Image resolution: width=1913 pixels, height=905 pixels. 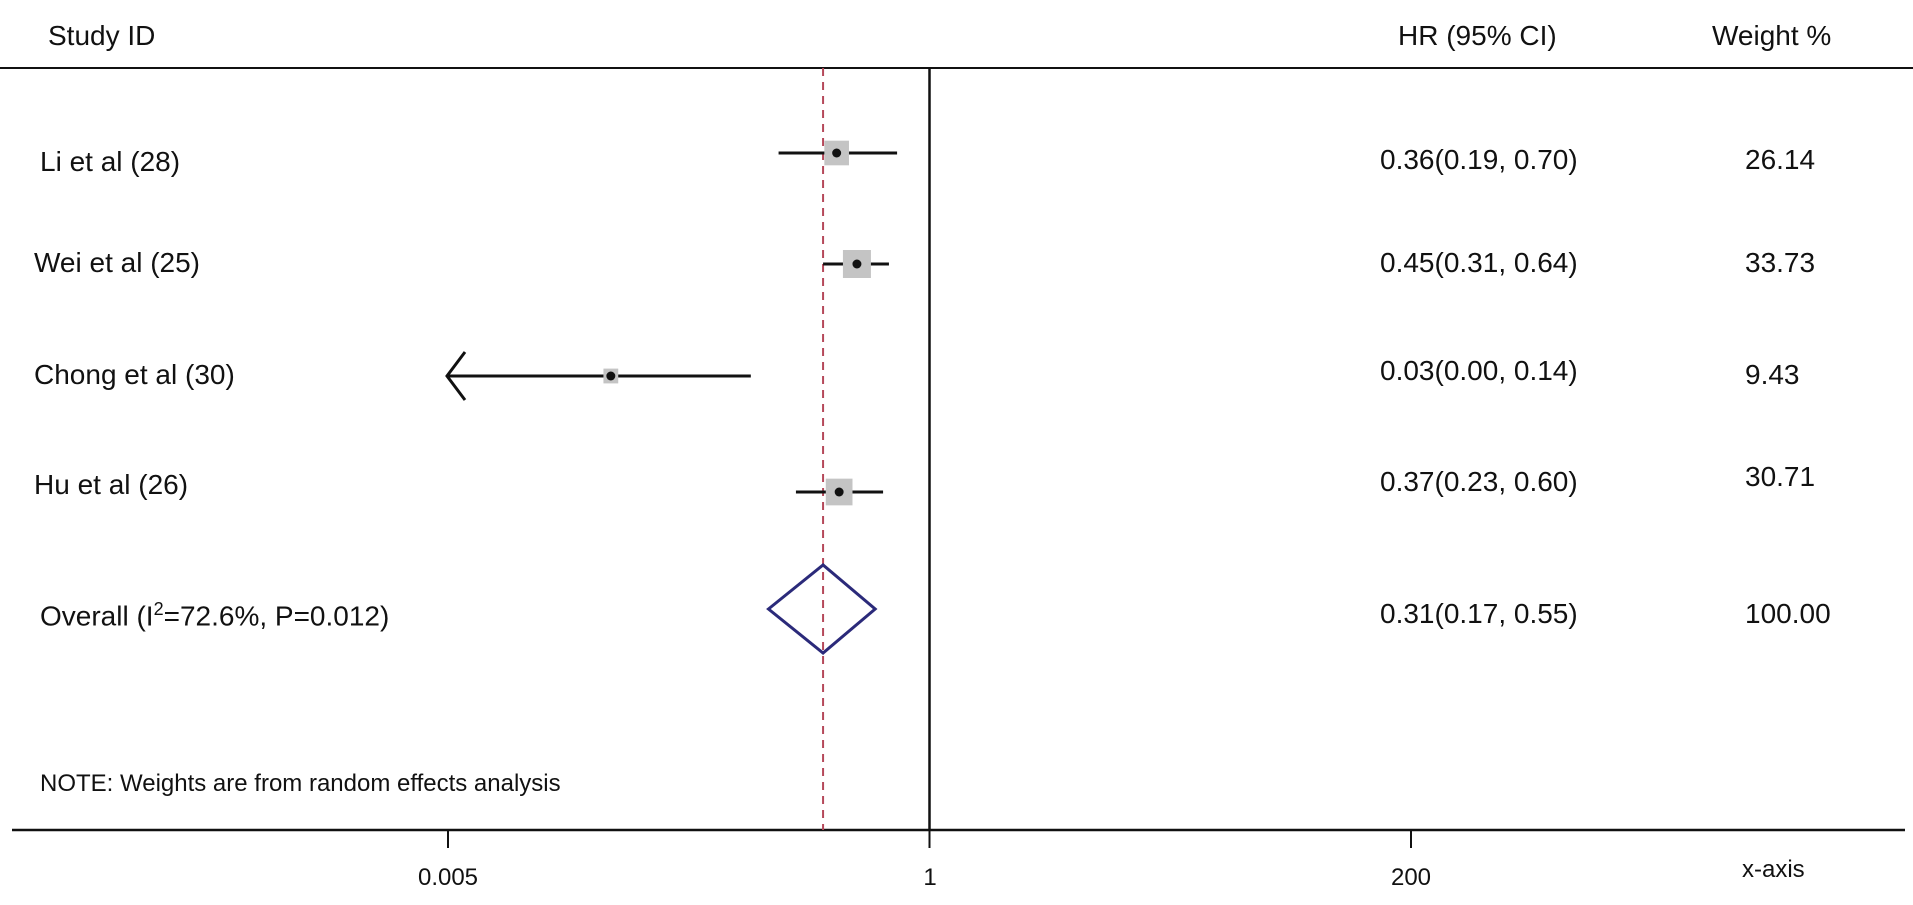 I want to click on study-ci-arrow, so click(x=456, y=376).